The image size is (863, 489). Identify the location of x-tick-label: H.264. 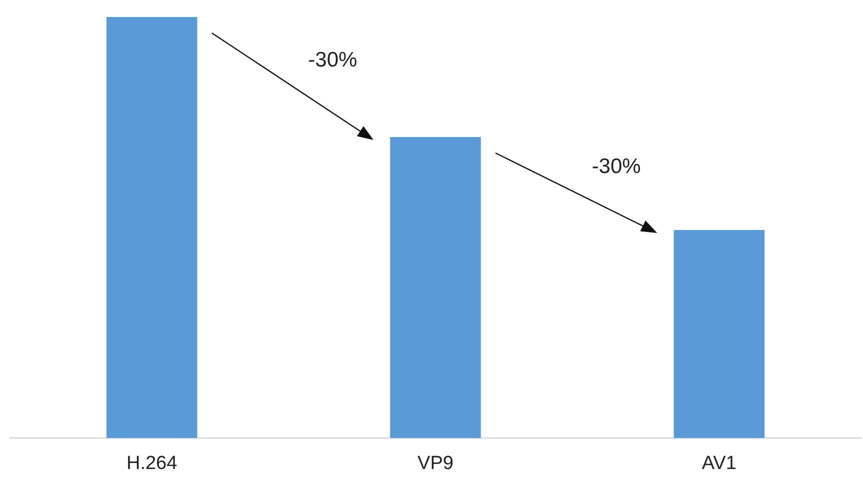
(152, 463).